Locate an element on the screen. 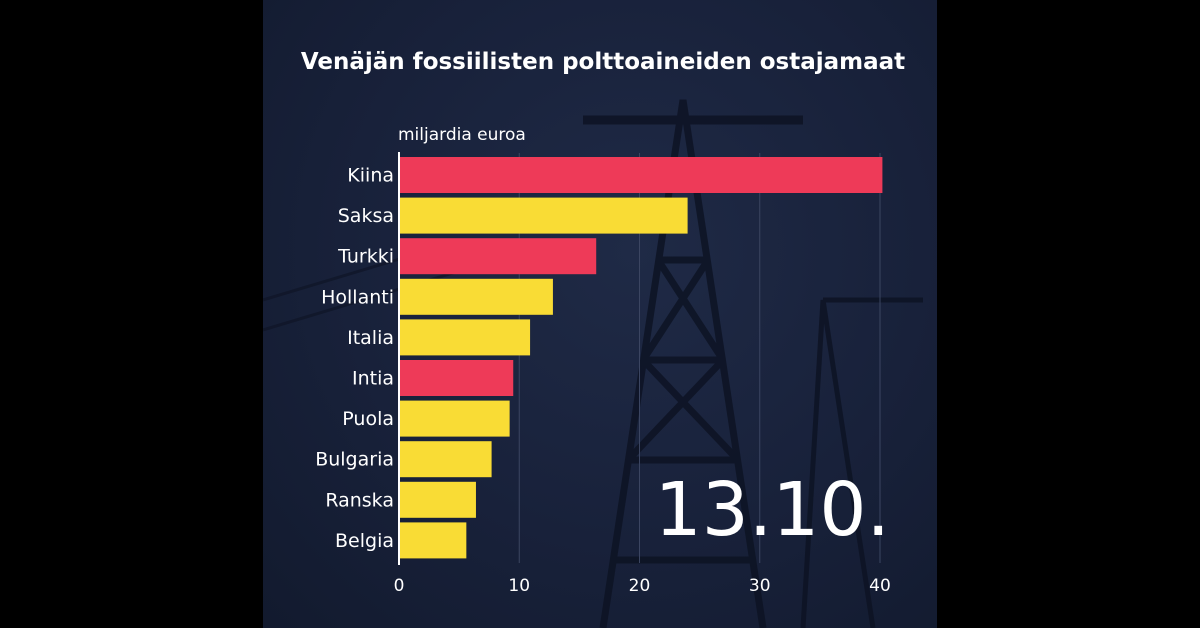 This screenshot has height=628, width=1200. x-tick-label: 30 is located at coordinates (760, 586).